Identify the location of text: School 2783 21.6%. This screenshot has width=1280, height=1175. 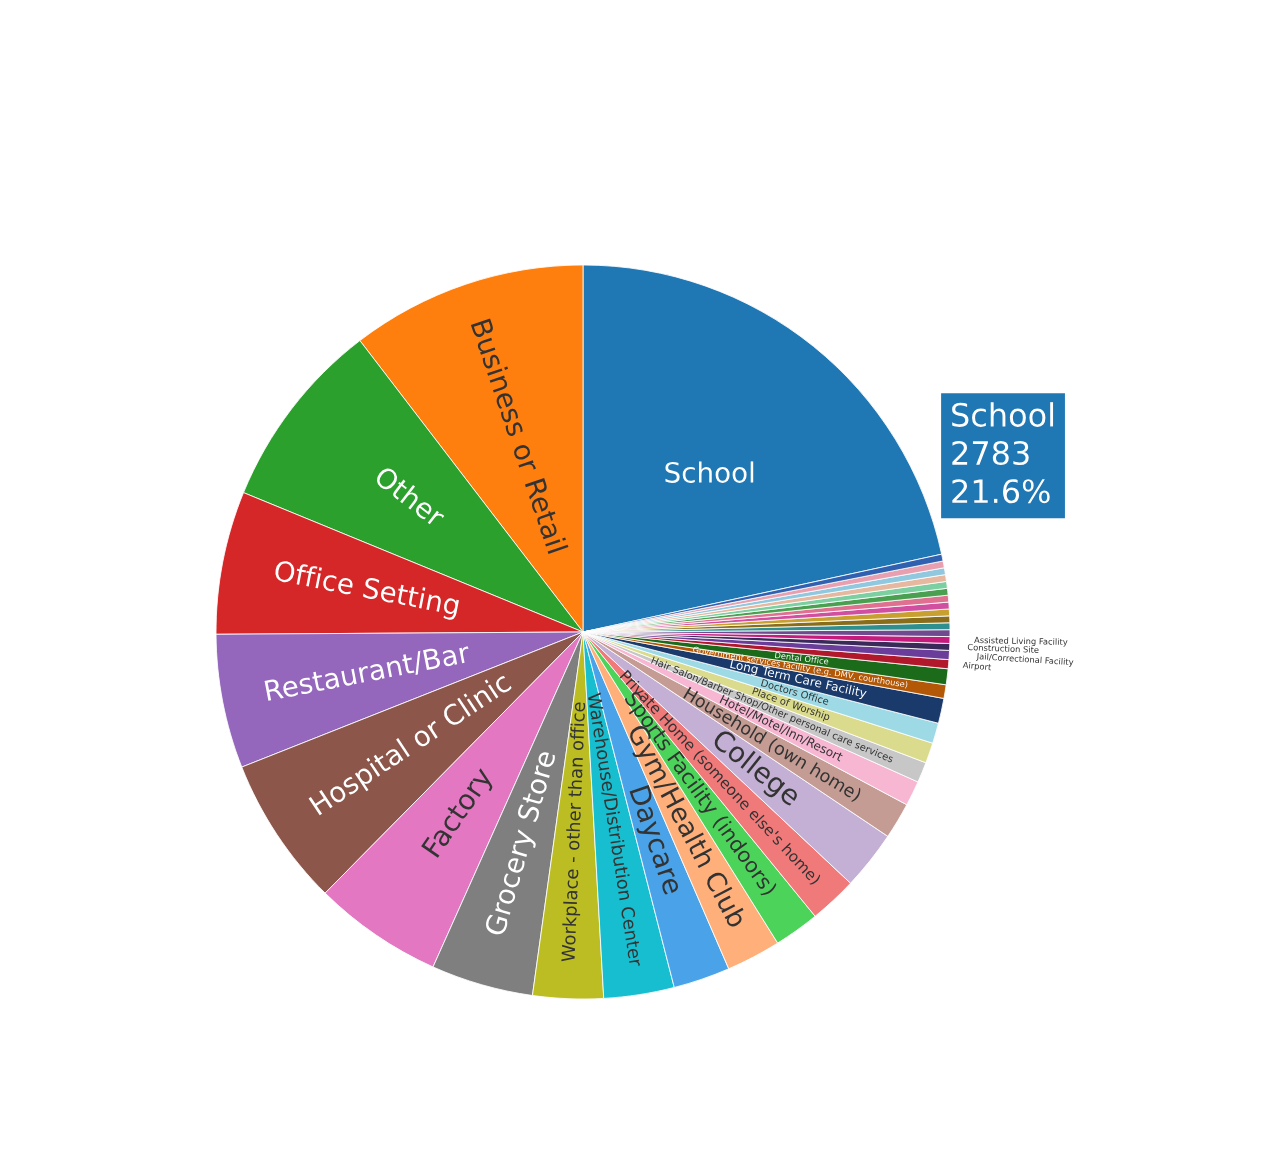
(1003, 453).